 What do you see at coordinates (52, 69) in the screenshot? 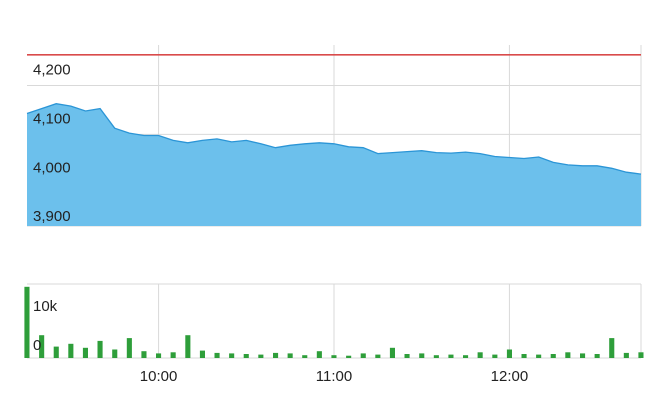
I see `price-y-tick-label: 4,200` at bounding box center [52, 69].